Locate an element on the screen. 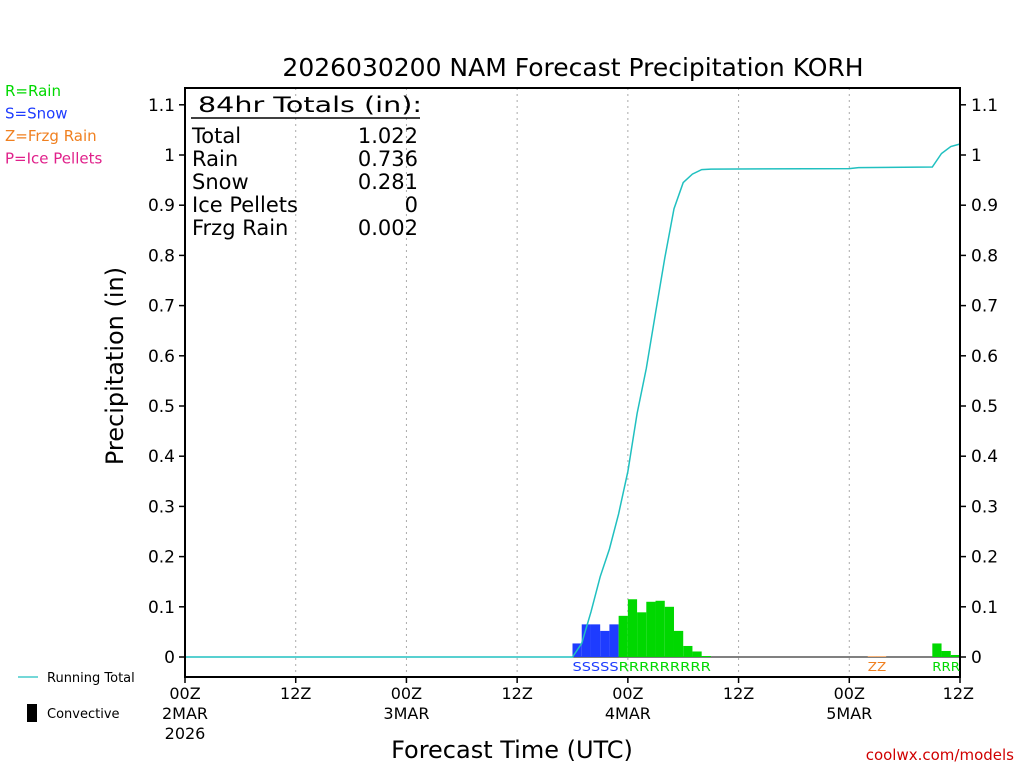 Image resolution: width=1024 pixels, height=768 pixels. type-legend-snow: S=Snow is located at coordinates (36, 114).